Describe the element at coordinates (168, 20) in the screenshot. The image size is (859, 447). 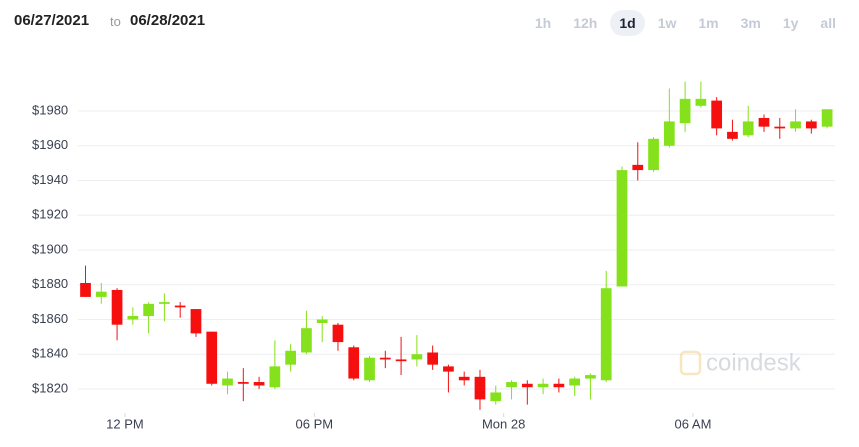
I see `date-until: 06/28/2021` at that location.